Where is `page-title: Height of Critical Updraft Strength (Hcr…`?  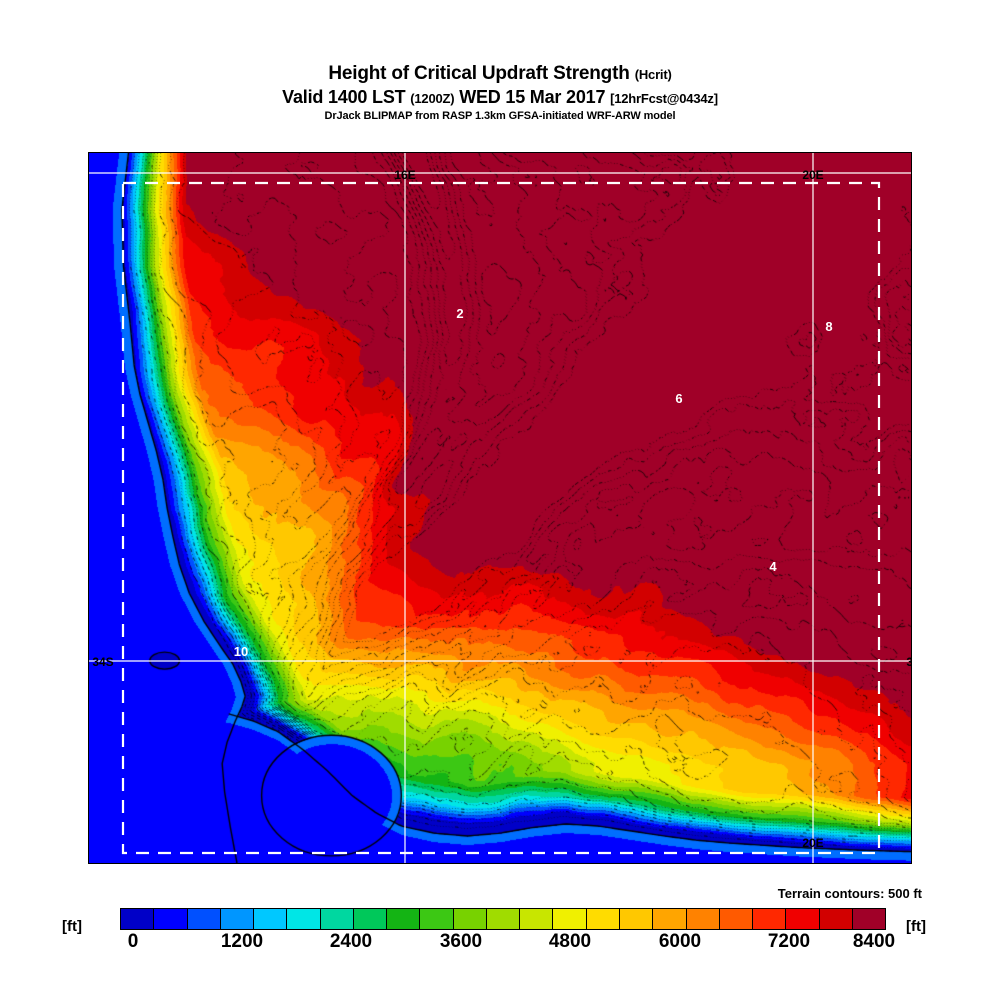
page-title: Height of Critical Updraft Strength (Hcr… is located at coordinates (500, 74).